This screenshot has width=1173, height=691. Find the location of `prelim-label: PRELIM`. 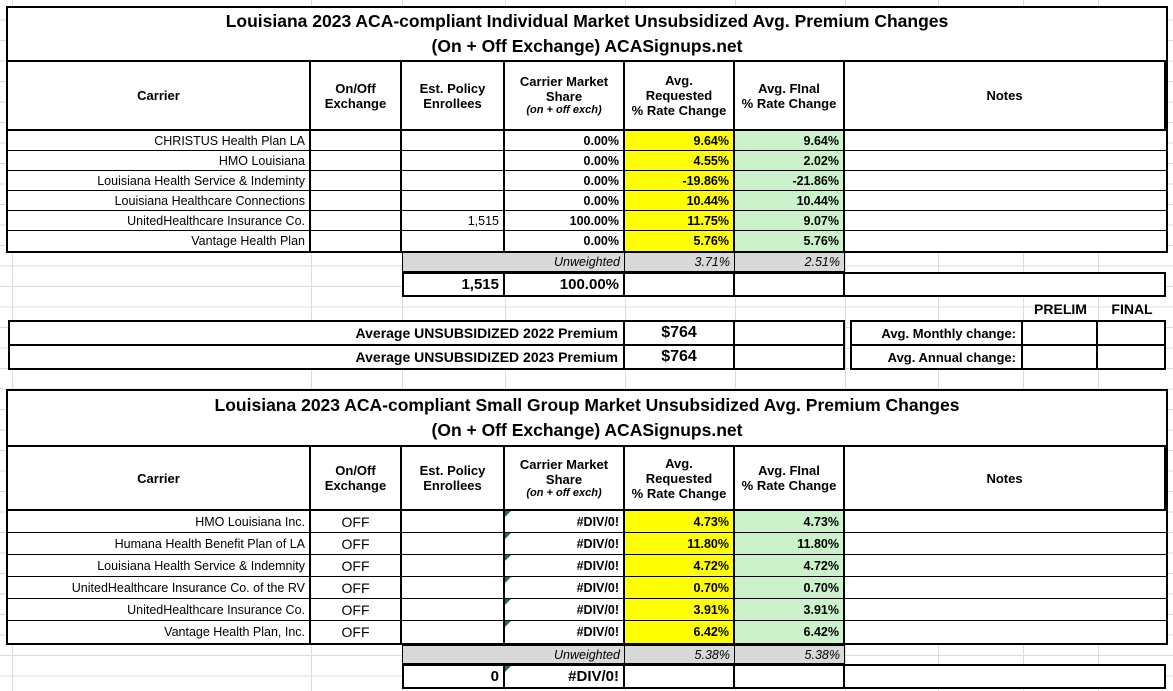

prelim-label: PRELIM is located at coordinates (1060, 309).